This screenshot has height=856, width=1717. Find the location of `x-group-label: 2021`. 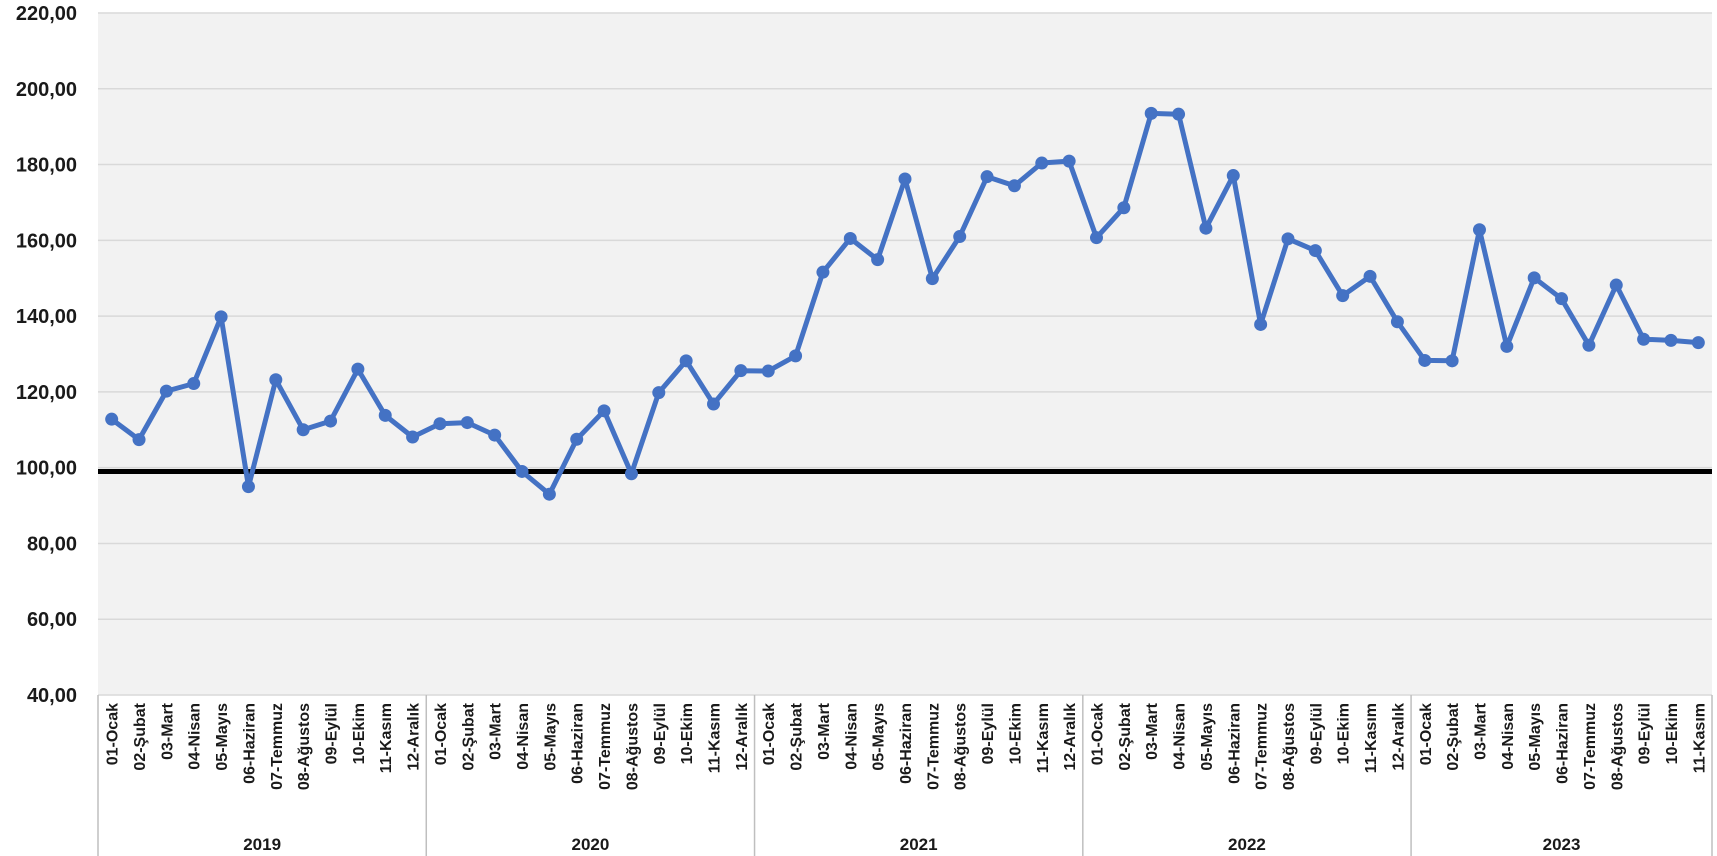

x-group-label: 2021 is located at coordinates (919, 844).